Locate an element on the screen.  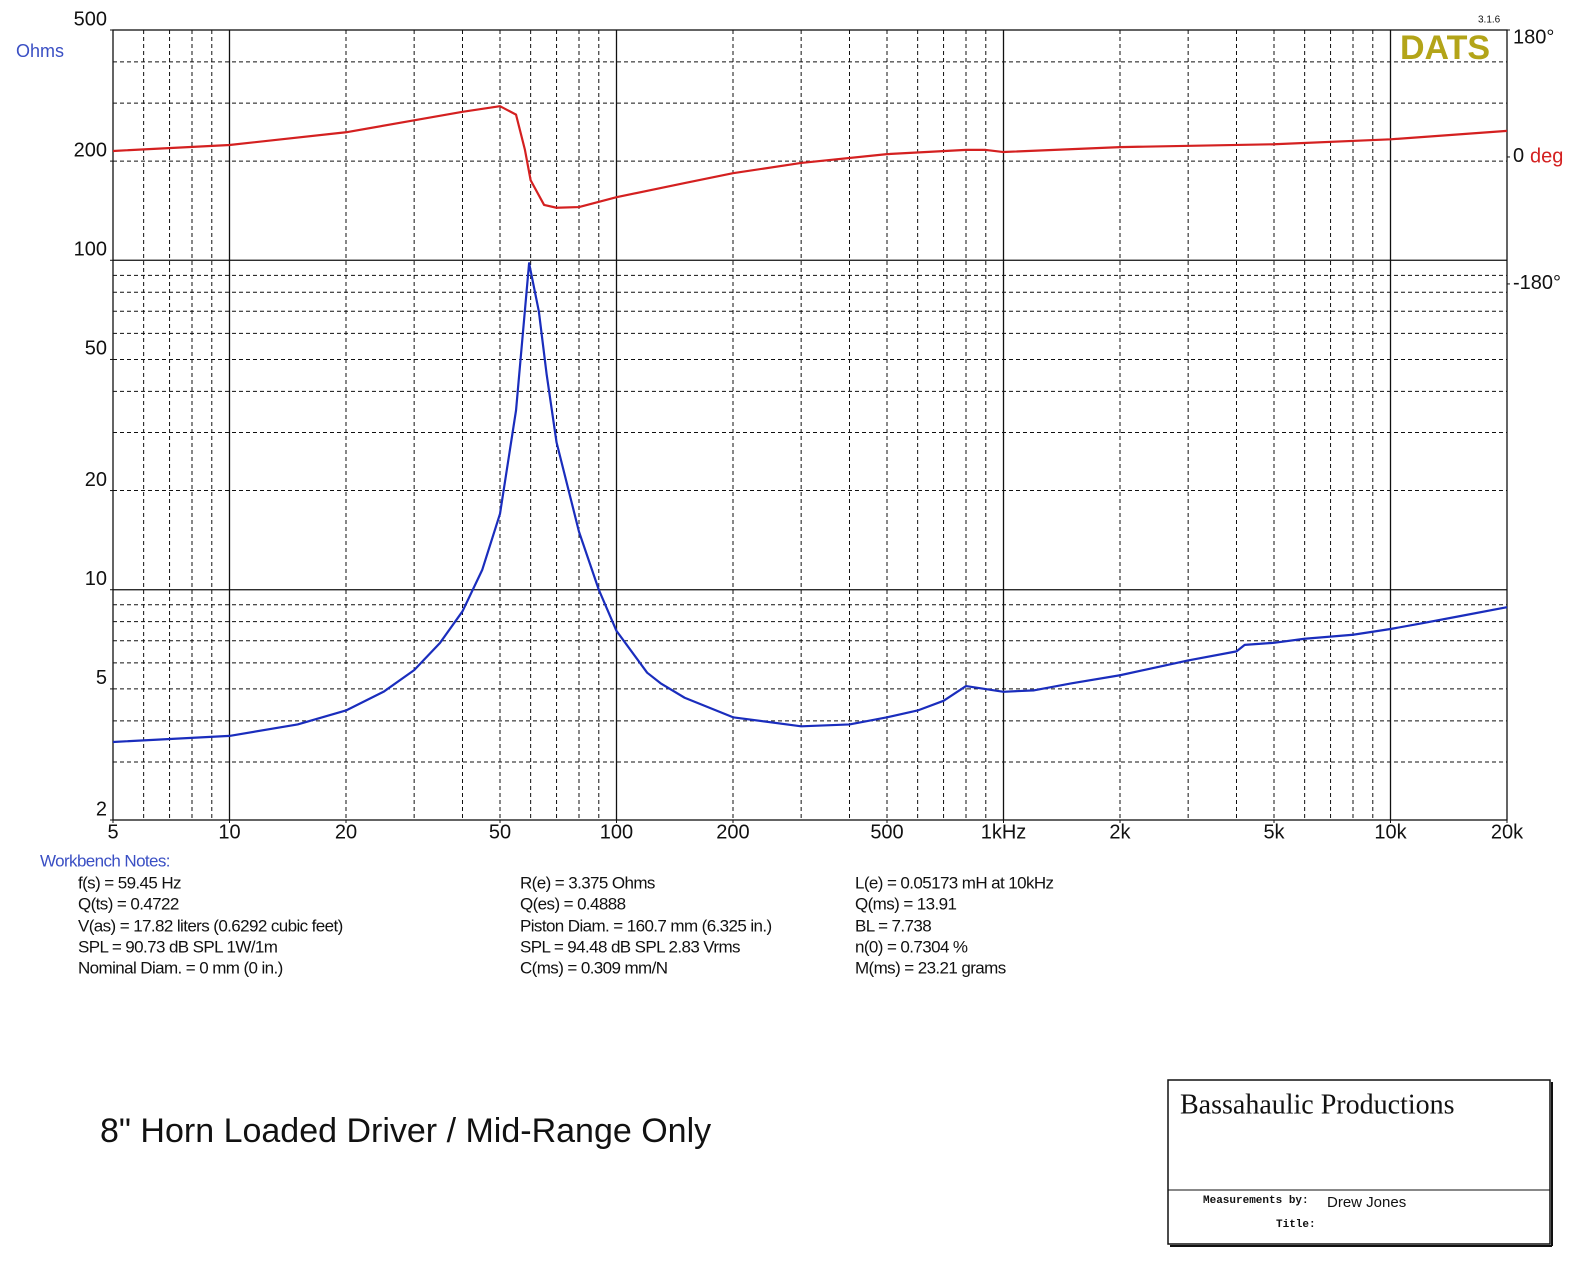
y2-tick-label: 0 is located at coordinates (1518, 156).